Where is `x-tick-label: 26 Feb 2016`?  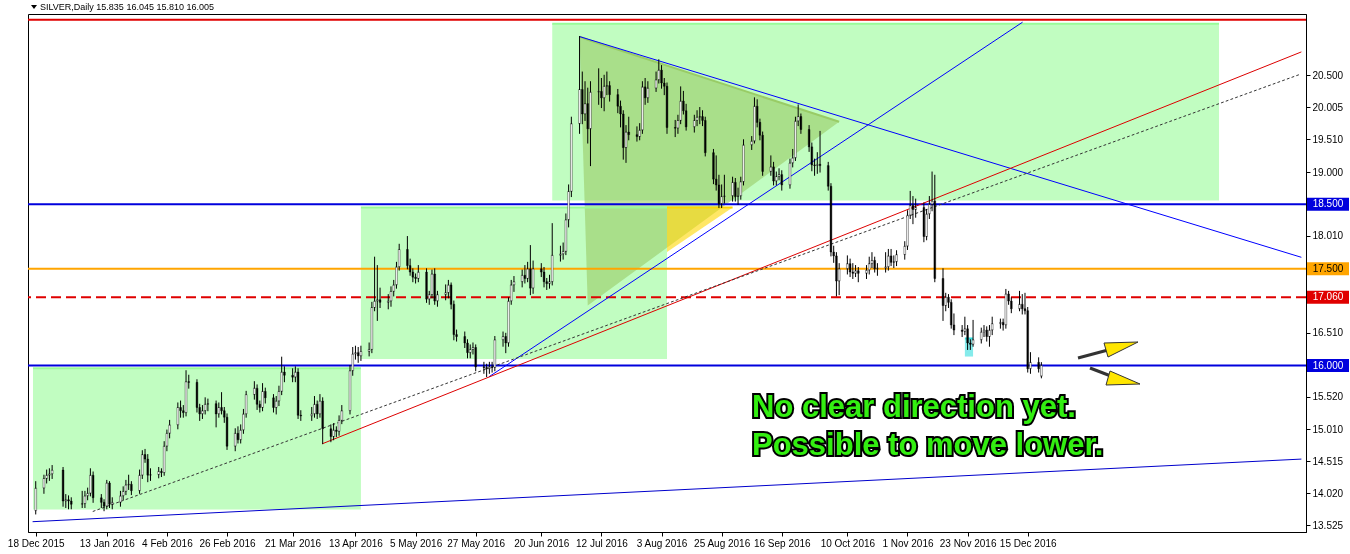 x-tick-label: 26 Feb 2016 is located at coordinates (228, 543).